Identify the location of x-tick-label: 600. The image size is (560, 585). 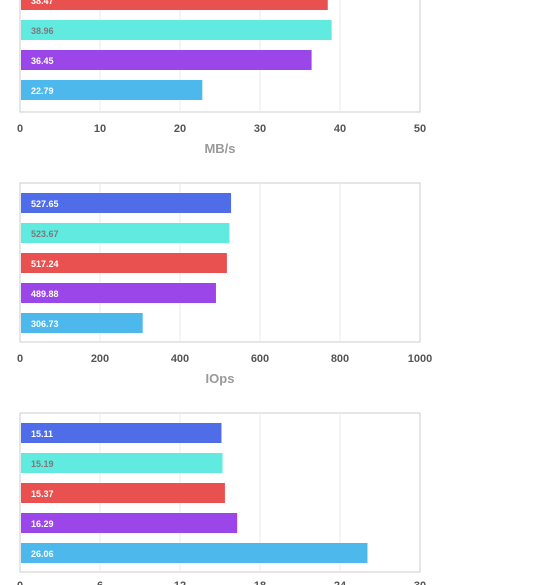
(260, 359).